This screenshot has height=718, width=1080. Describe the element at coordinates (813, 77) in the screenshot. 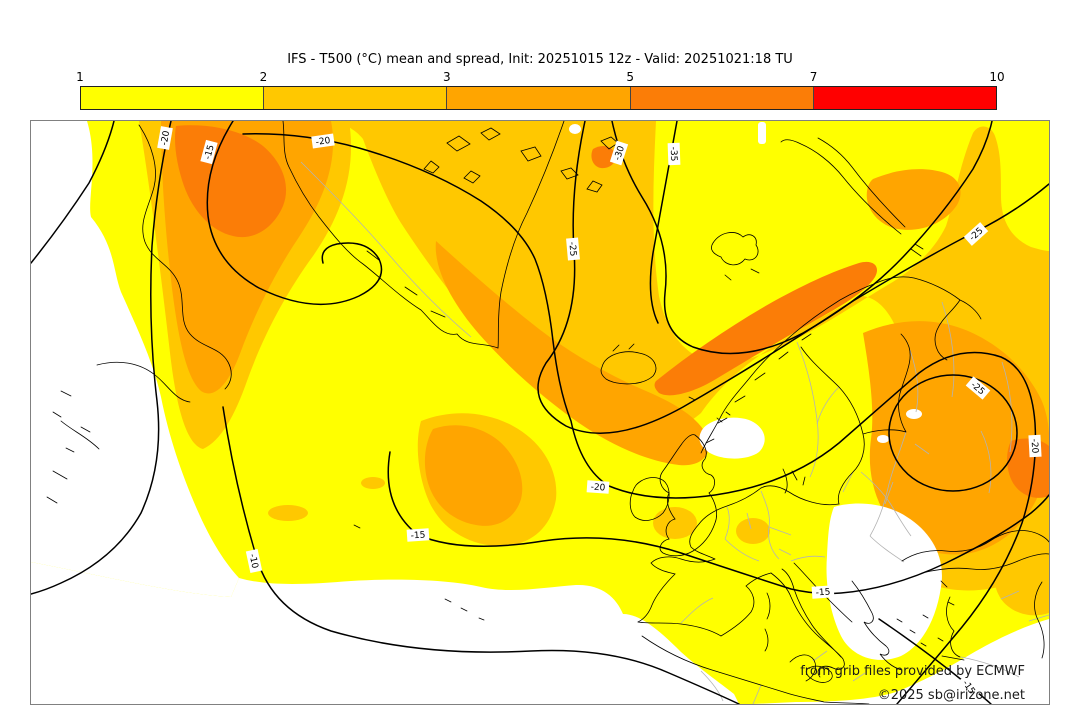

I see `colorbar-tick: 7` at that location.